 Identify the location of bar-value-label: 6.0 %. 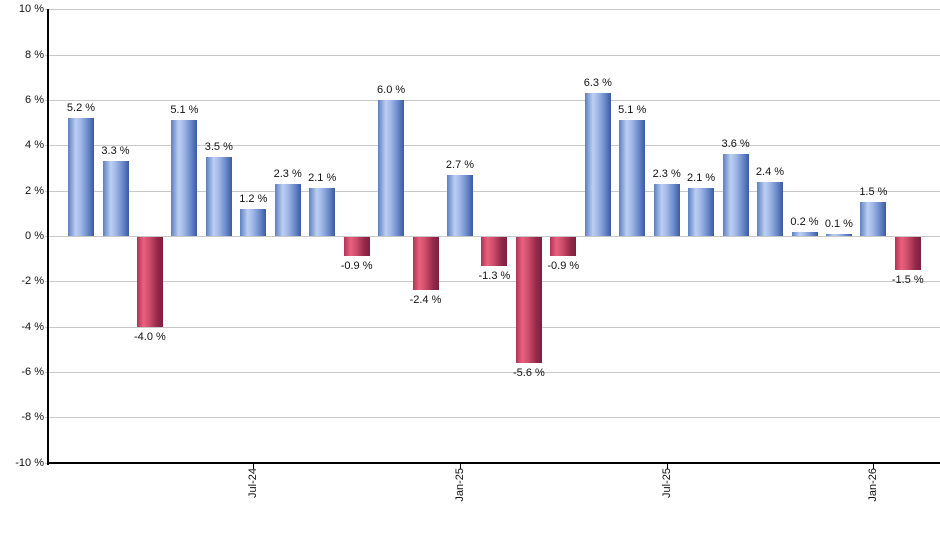
(391, 90).